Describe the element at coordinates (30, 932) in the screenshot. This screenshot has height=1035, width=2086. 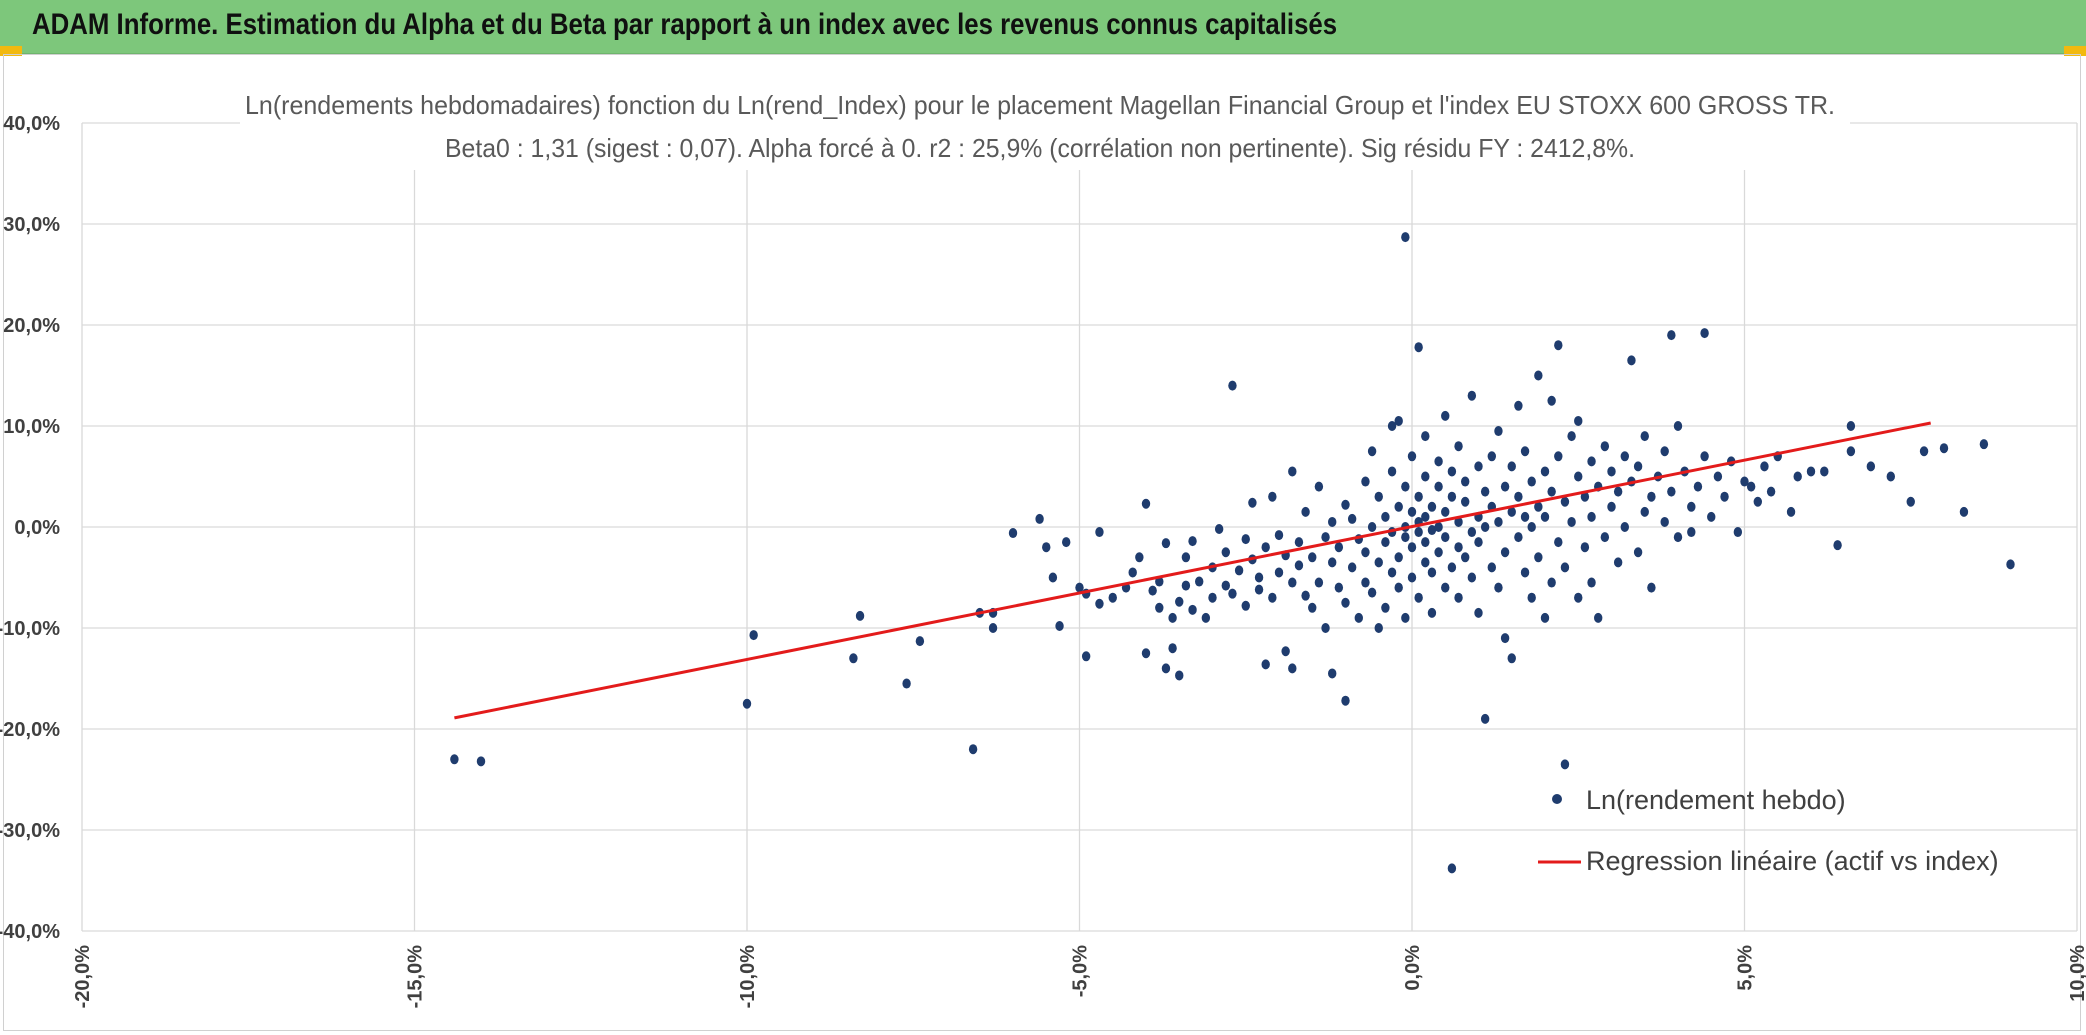
I see `y-tick-label: -40,0%` at that location.